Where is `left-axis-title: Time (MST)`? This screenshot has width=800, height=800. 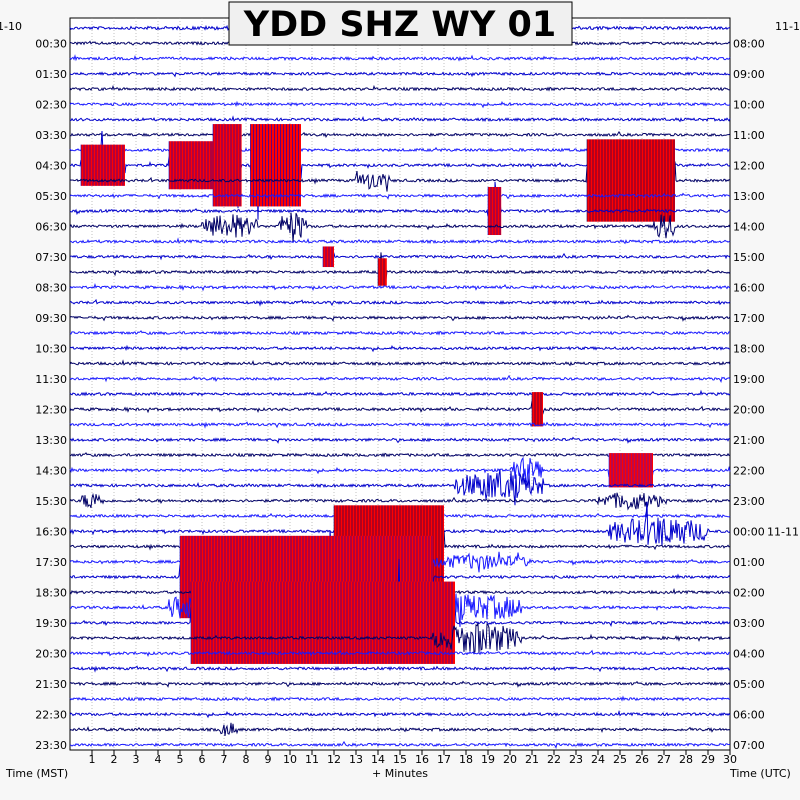
left-axis-title: Time (MST) is located at coordinates (36, 773).